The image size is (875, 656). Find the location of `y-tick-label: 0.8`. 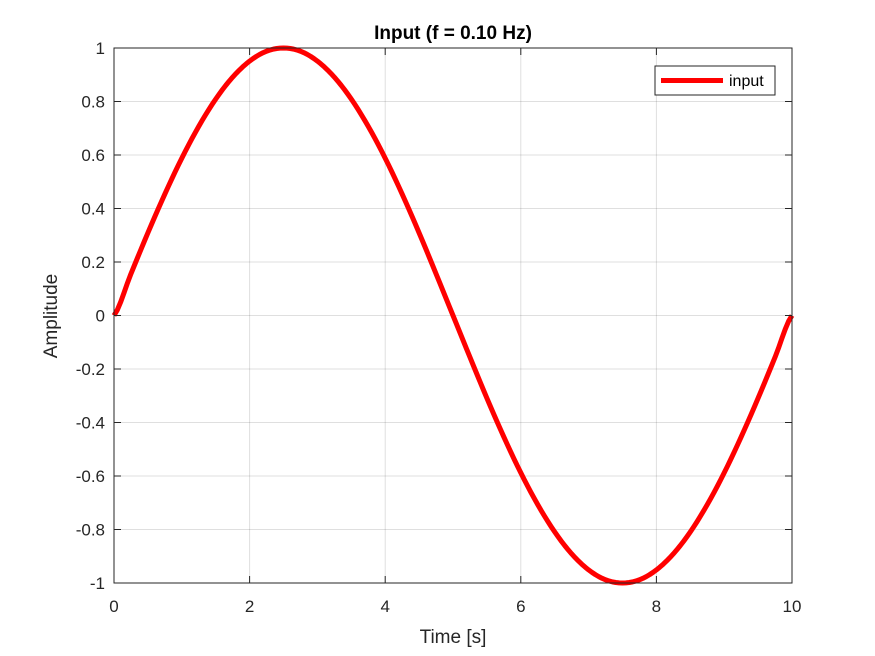

y-tick-label: 0.8 is located at coordinates (93, 102).